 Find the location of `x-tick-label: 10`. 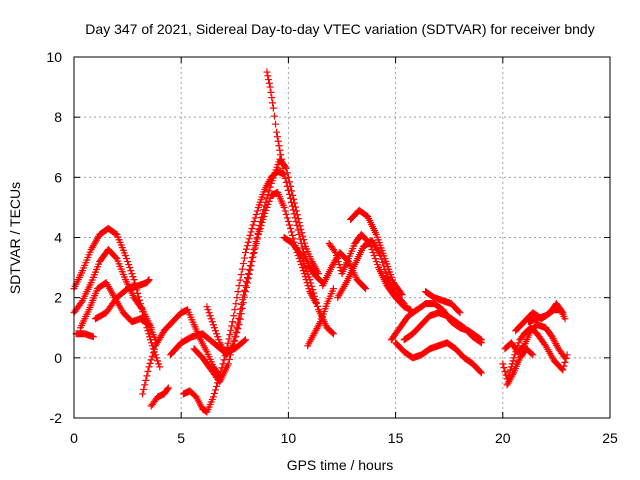

x-tick-label: 10 is located at coordinates (289, 438).